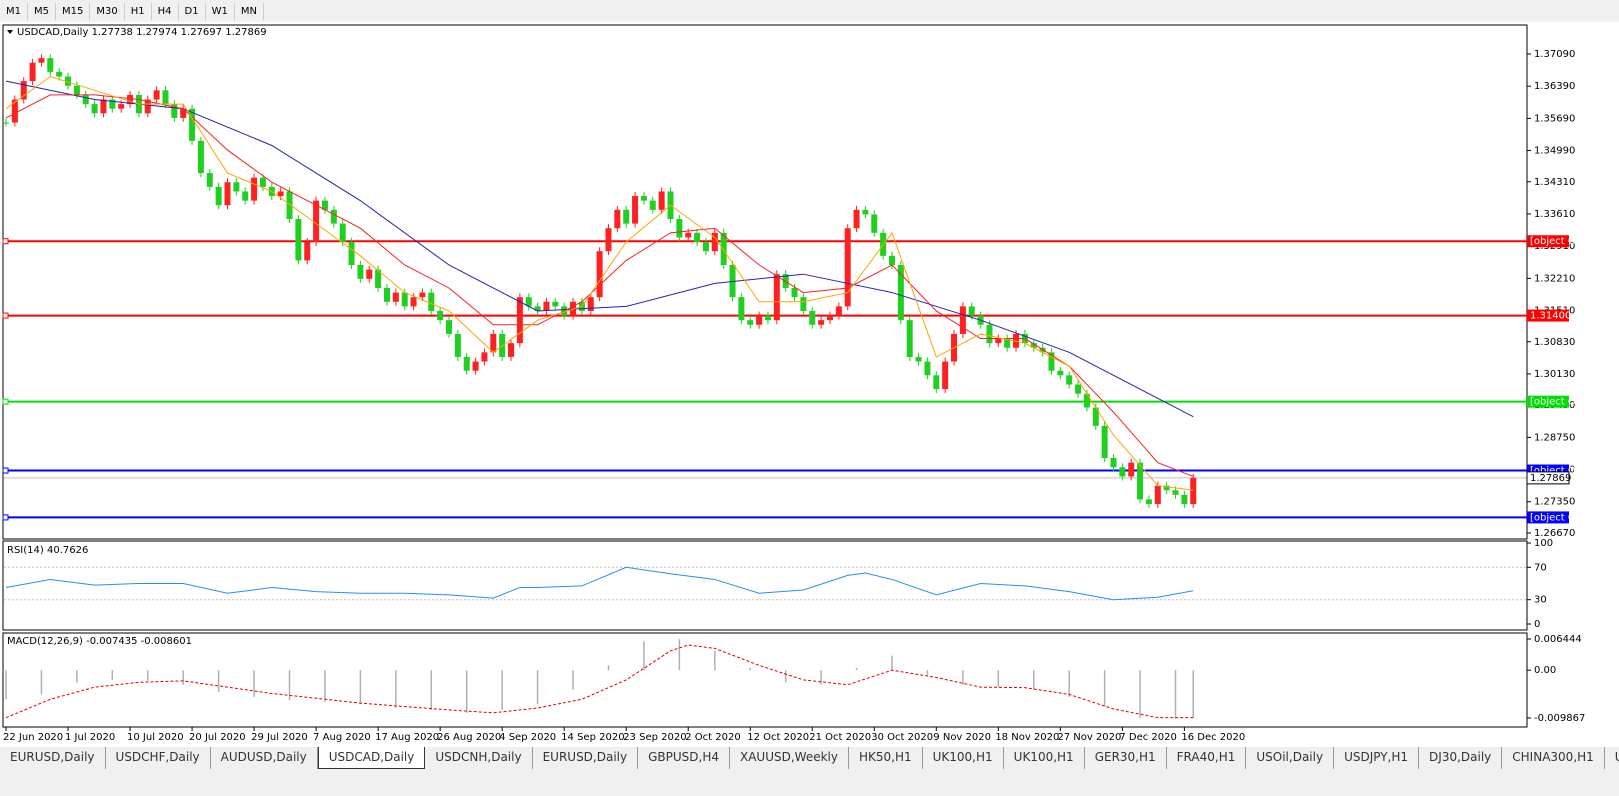 The width and height of the screenshot is (1619, 796). I want to click on macd-frame, so click(765, 680).